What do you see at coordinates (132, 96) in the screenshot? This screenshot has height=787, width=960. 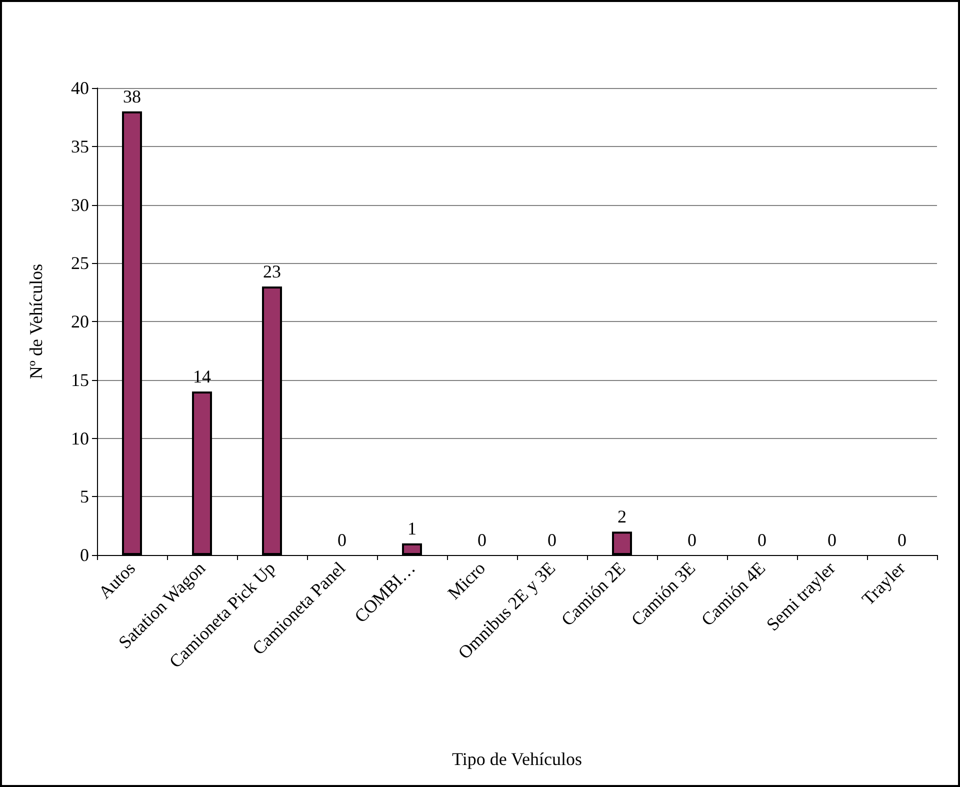 I see `data-label: 38` at bounding box center [132, 96].